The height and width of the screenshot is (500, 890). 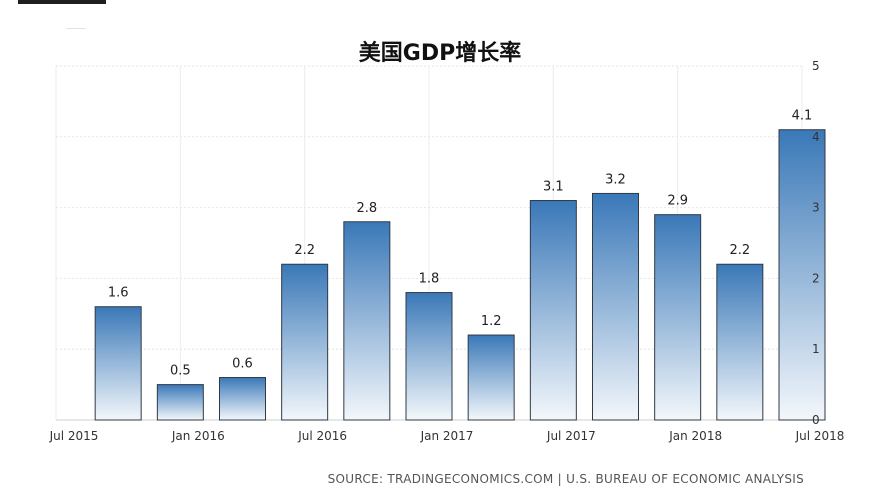 What do you see at coordinates (62, 2) in the screenshot?
I see `top-dark-bar` at bounding box center [62, 2].